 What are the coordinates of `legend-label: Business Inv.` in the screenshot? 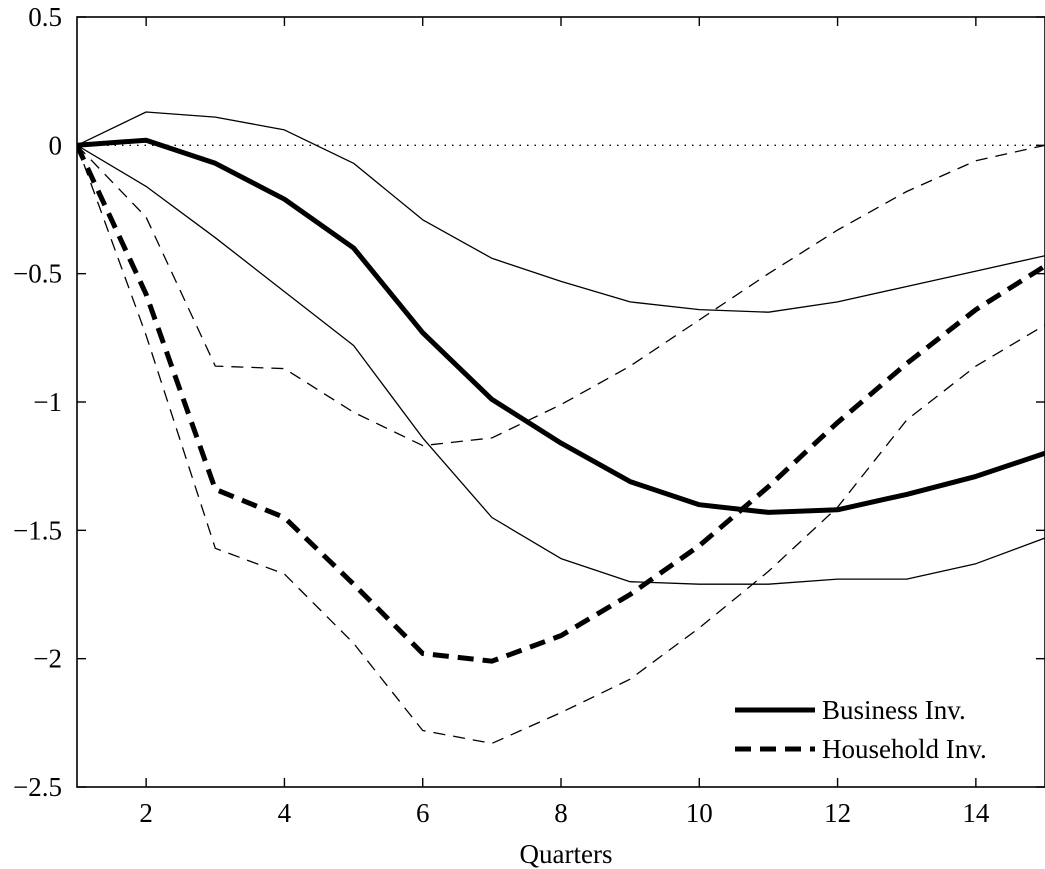 It's located at (894, 710).